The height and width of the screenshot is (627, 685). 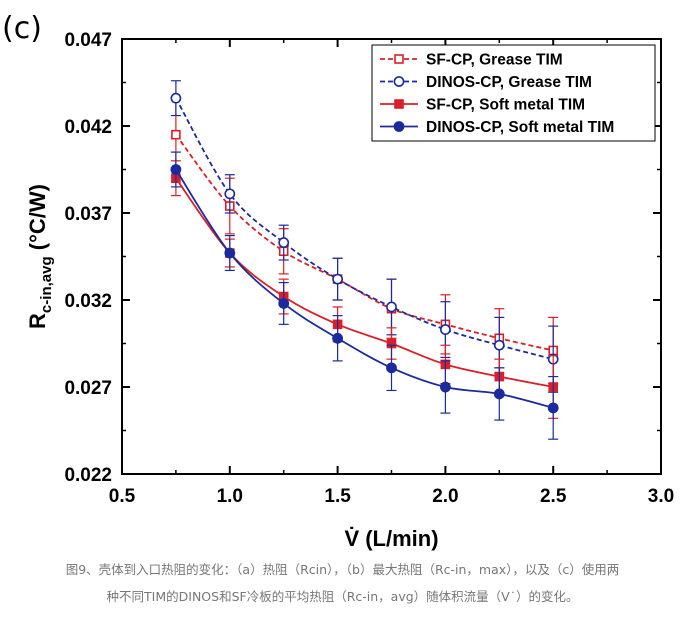 What do you see at coordinates (46, 284) in the screenshot?
I see `y-axis-title-subscript: c-in,avg` at bounding box center [46, 284].